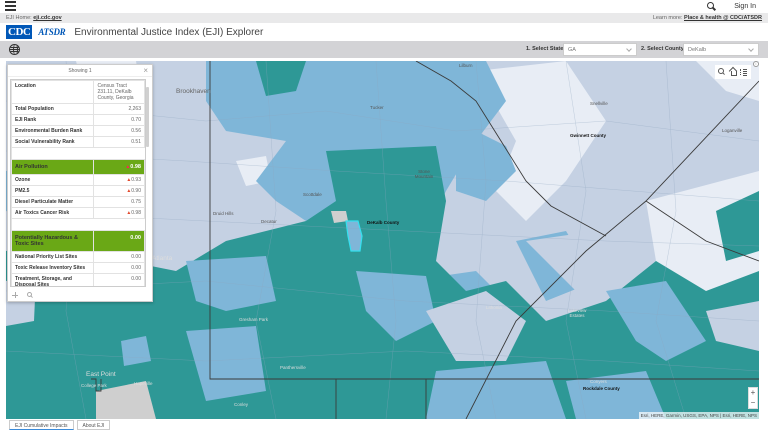 Image resolution: width=768 pixels, height=432 pixels. Describe the element at coordinates (668, 18) in the screenshot. I see `learn-more-prefix: Learn more:` at that location.